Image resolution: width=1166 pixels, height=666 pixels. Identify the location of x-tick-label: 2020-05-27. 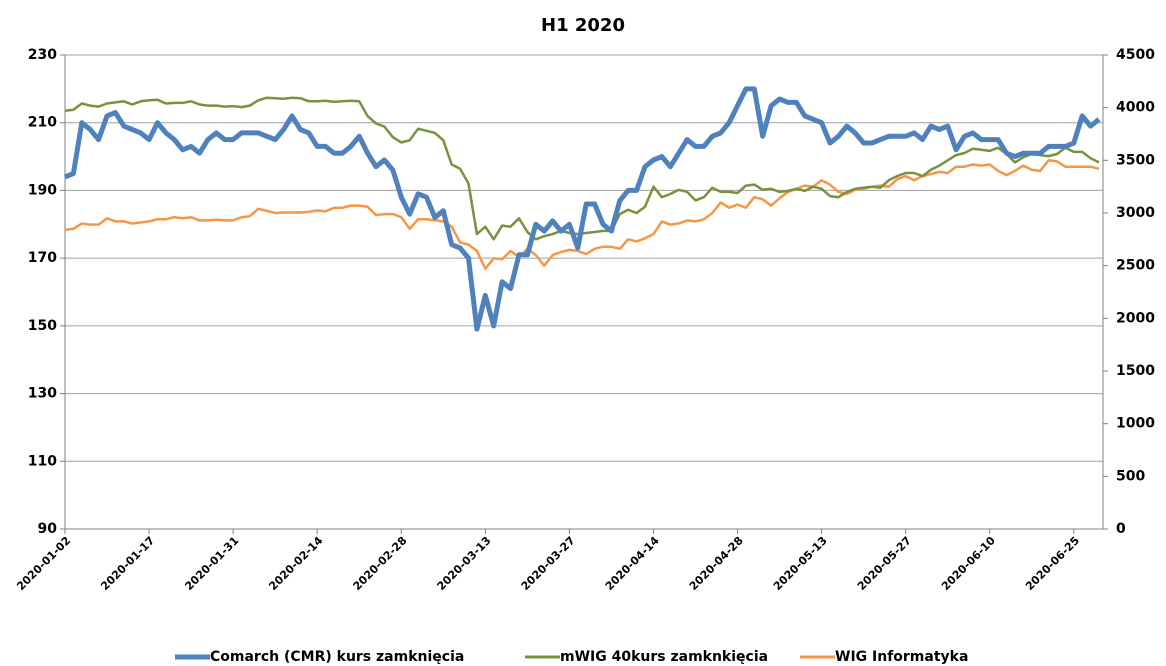
(884, 563).